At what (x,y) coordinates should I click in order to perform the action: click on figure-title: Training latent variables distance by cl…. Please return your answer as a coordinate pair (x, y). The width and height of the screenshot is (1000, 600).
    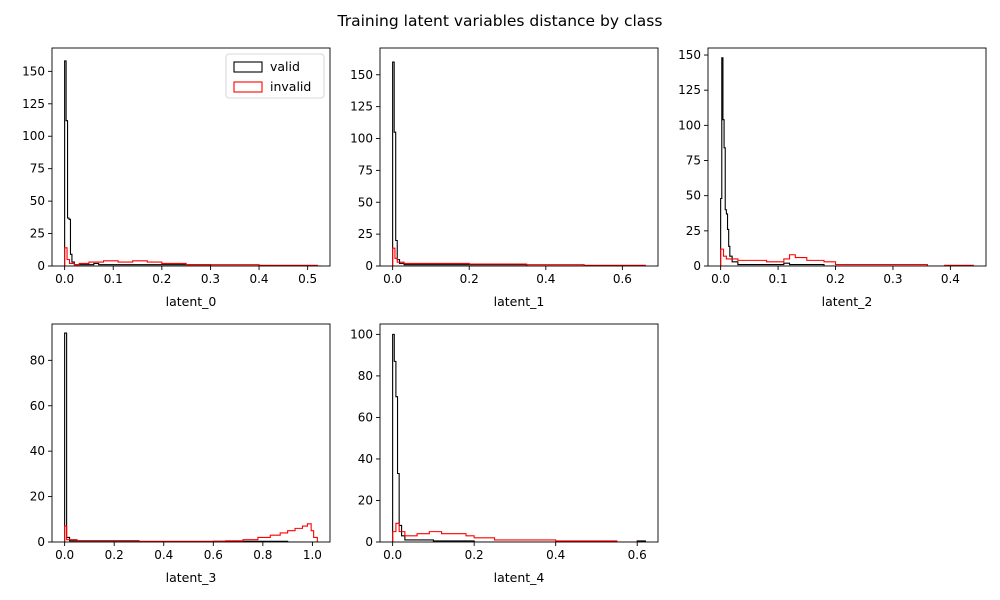
    Looking at the image, I should click on (500, 21).